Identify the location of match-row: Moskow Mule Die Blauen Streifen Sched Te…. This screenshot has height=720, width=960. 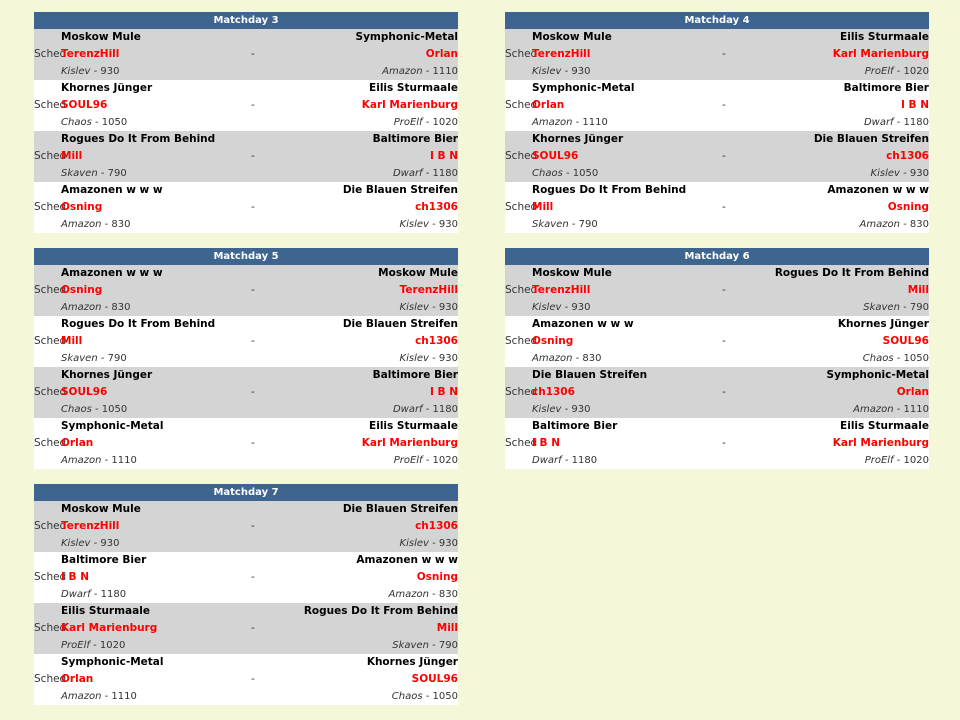
(246, 526).